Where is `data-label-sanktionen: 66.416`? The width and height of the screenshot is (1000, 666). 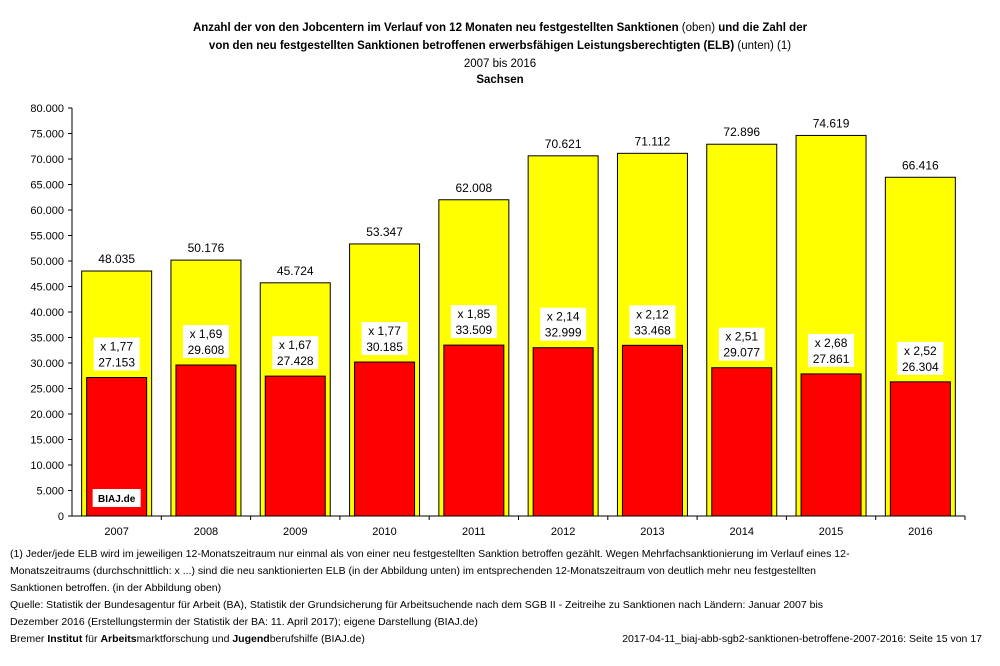
data-label-sanktionen: 66.416 is located at coordinates (920, 165).